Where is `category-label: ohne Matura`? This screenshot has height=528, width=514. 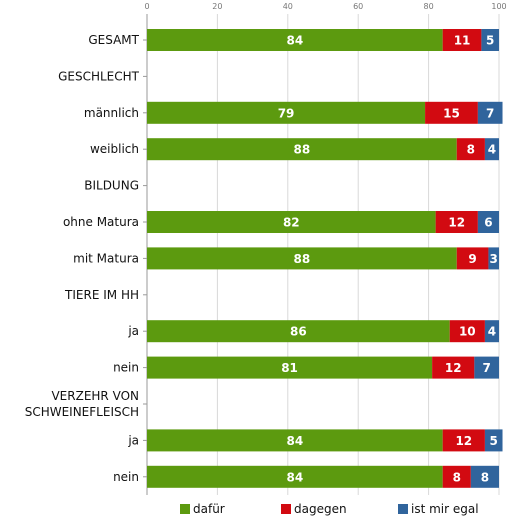 category-label: ohne Matura is located at coordinates (101, 222).